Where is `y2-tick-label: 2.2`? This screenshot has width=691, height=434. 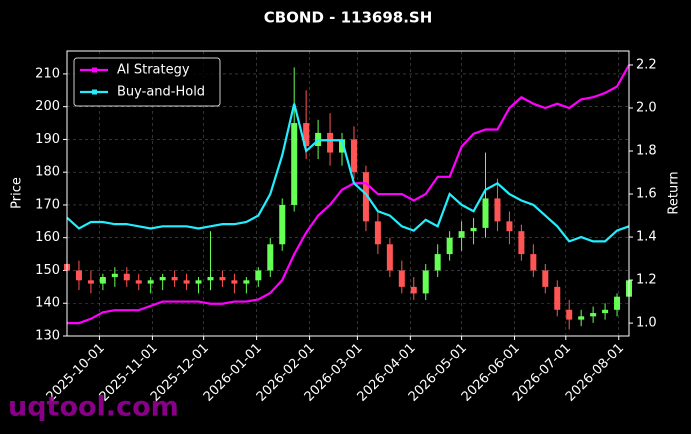 y2-tick-label: 2.2 is located at coordinates (646, 64).